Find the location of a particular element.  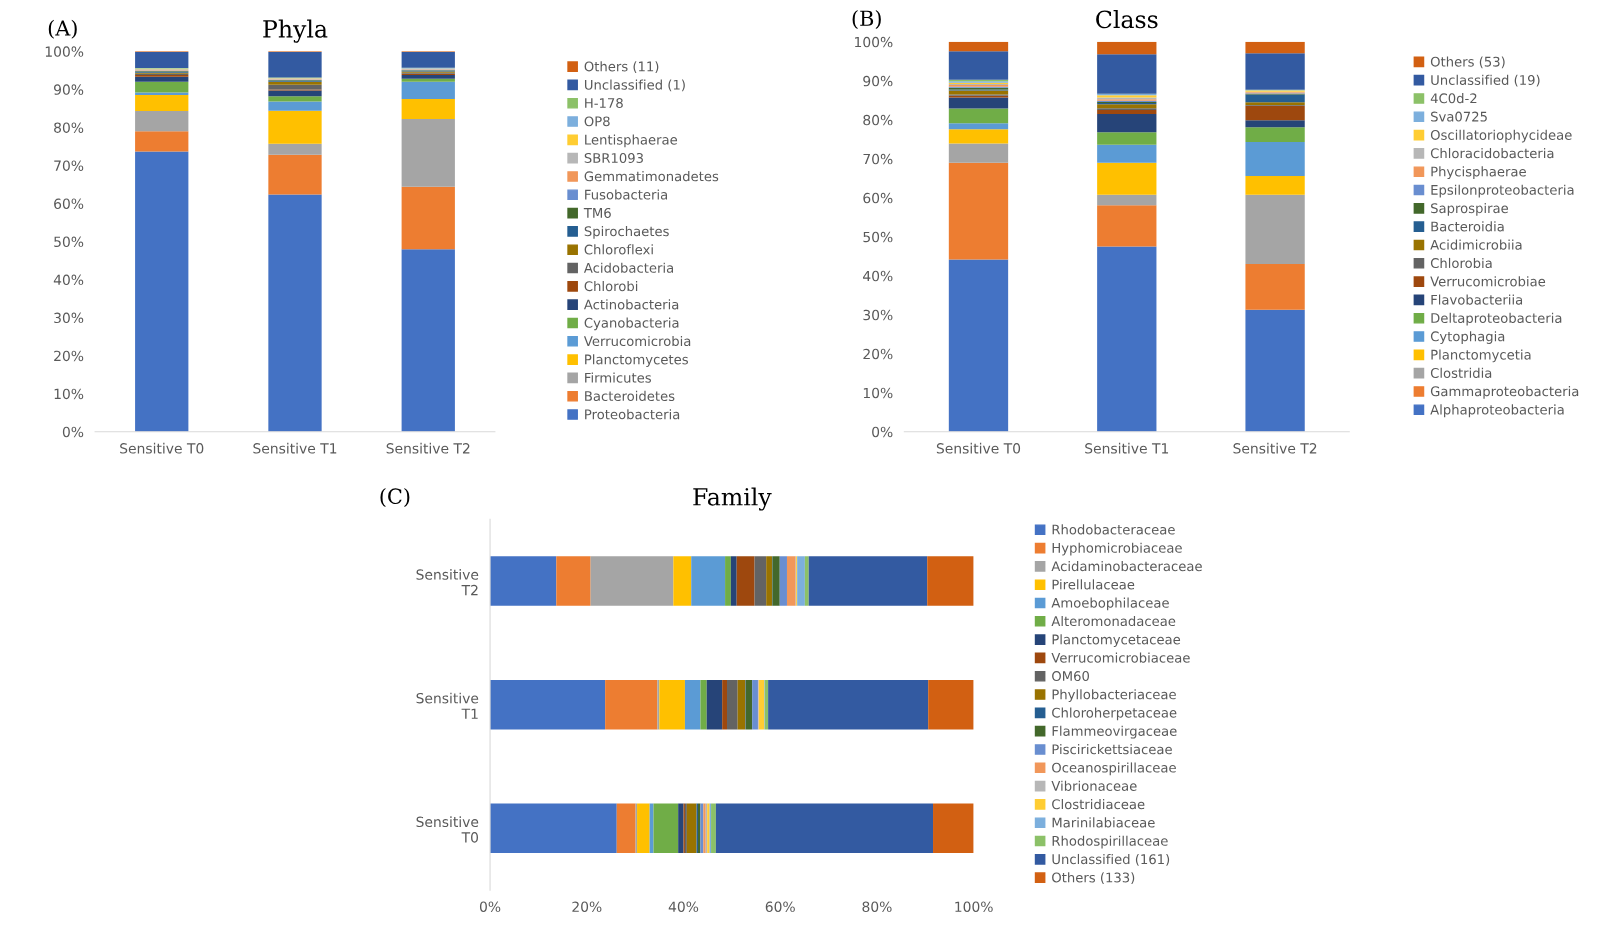

legend-label: SBR1093 is located at coordinates (613, 158).